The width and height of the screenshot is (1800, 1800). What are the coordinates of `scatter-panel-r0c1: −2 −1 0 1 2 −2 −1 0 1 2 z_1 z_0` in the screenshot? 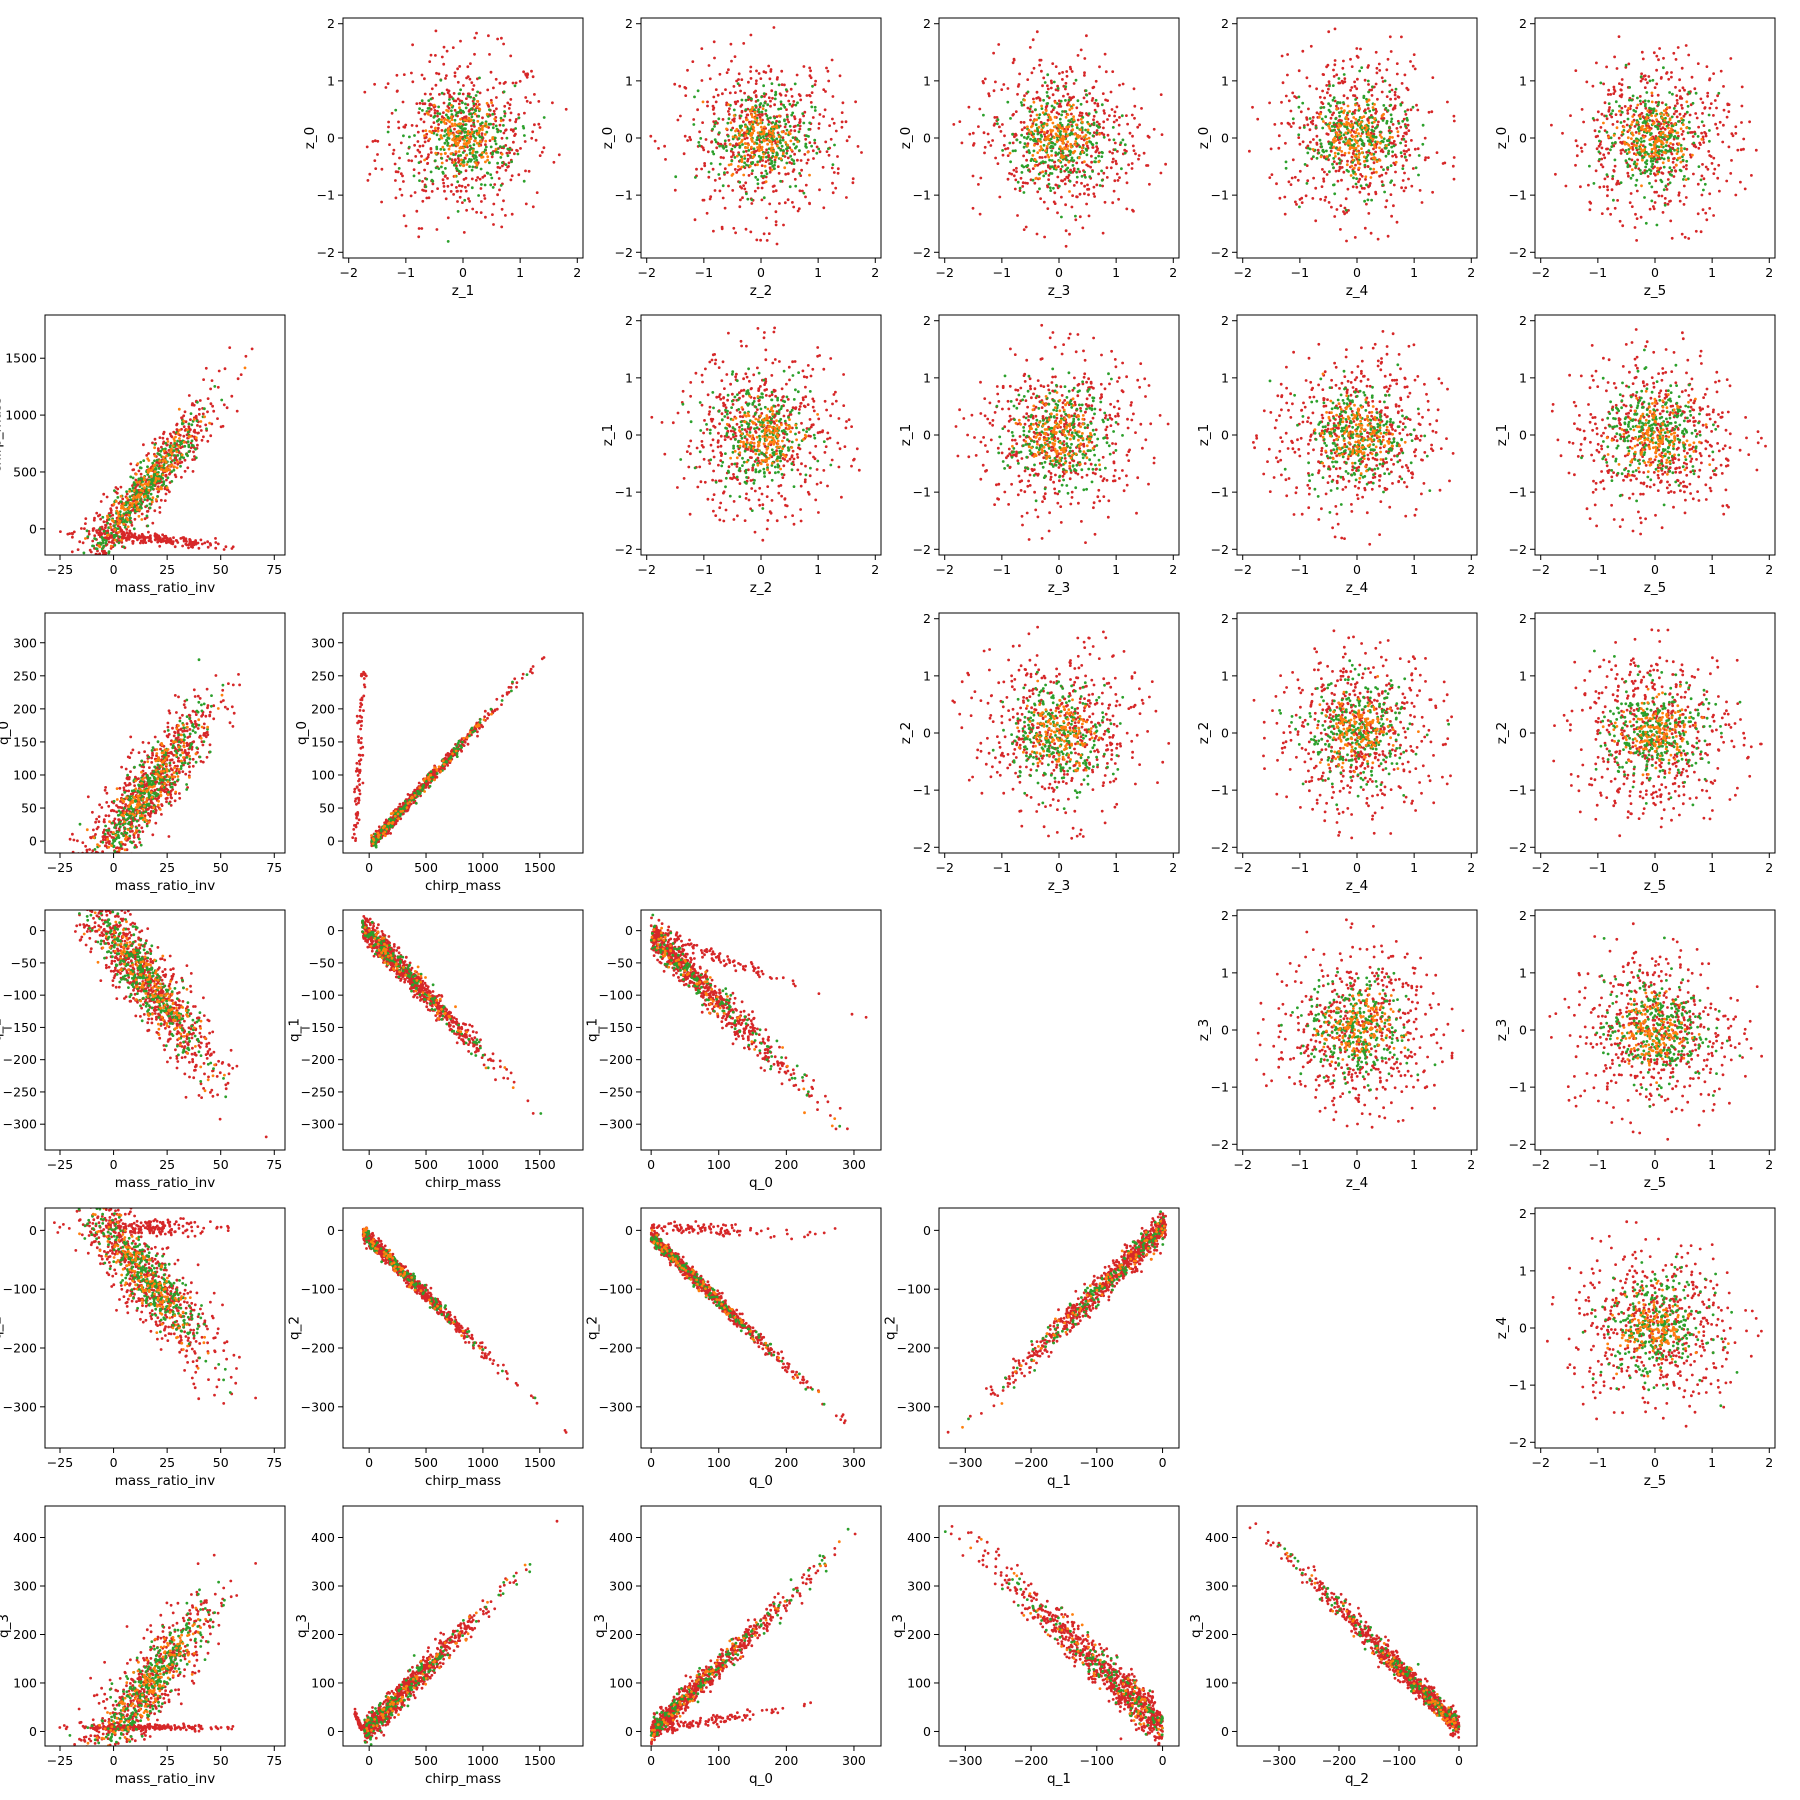 It's located at (443, 157).